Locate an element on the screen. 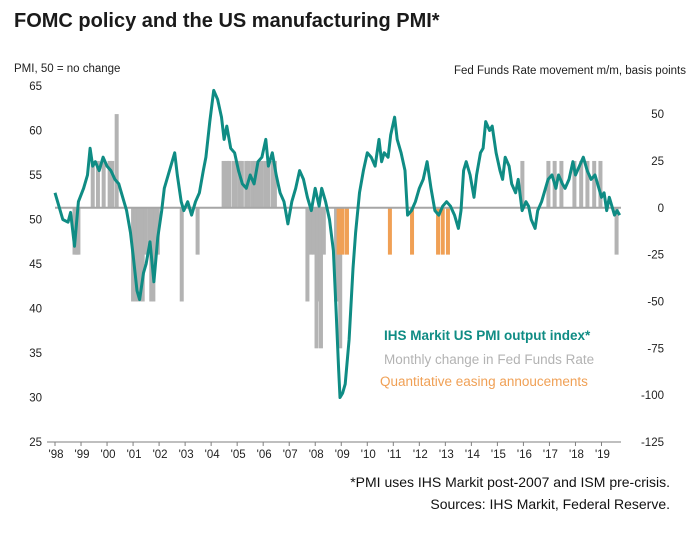 The width and height of the screenshot is (698, 534). right-axis-tick-label: 25 is located at coordinates (657, 162).